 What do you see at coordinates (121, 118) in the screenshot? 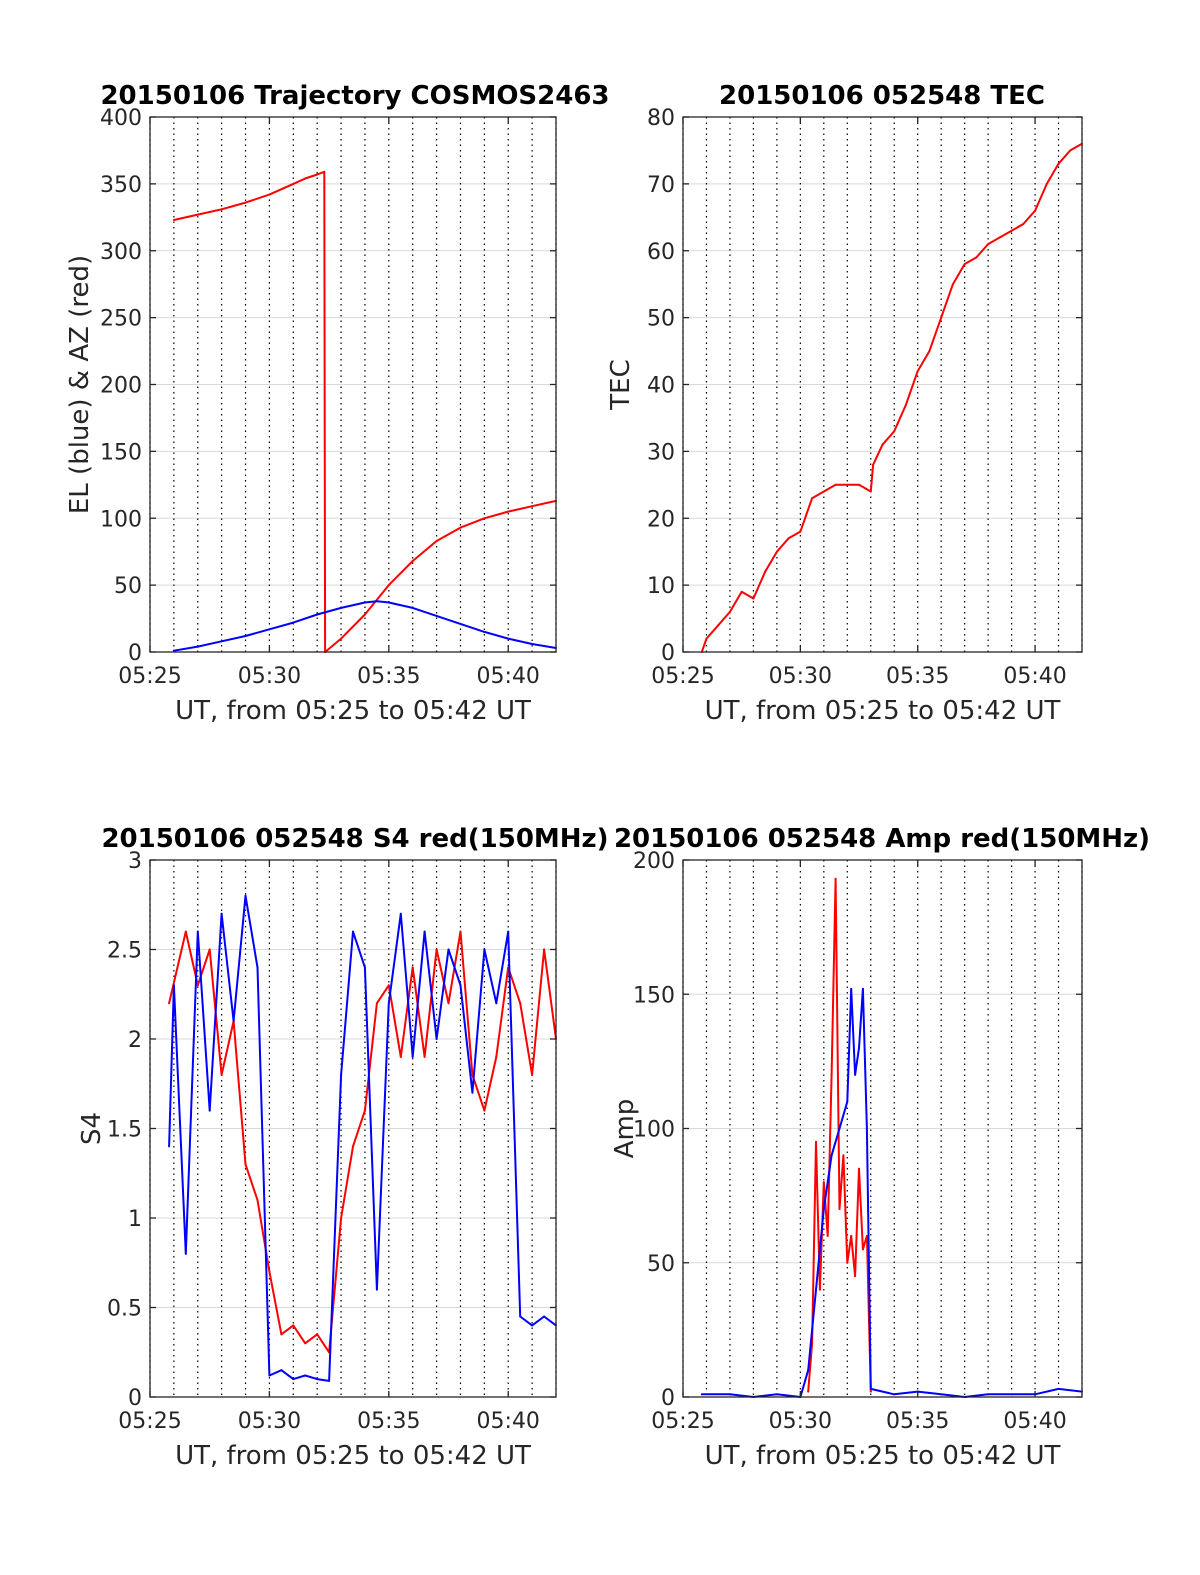
I see `y-tick-label: 400` at bounding box center [121, 118].